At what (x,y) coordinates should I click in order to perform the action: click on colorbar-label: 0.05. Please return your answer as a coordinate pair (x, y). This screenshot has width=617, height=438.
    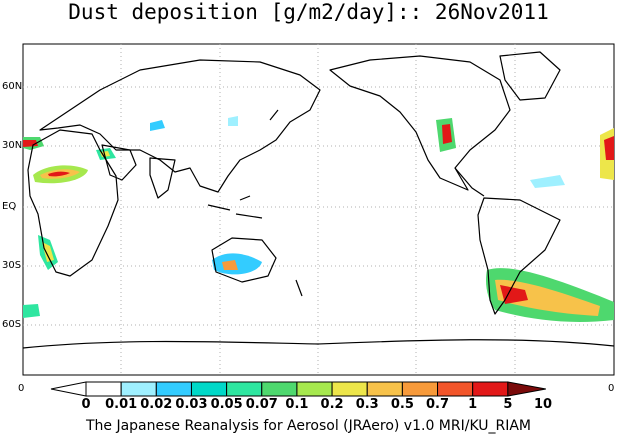
    Looking at the image, I should click on (226, 404).